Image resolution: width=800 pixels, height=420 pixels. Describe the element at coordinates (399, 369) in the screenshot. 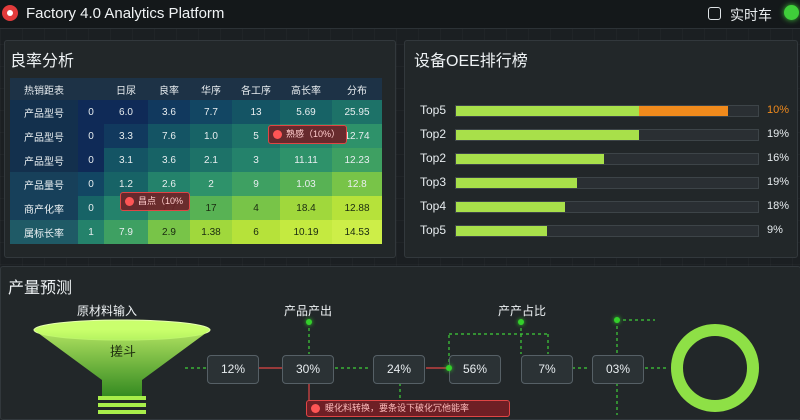

I see `flow-node-3: 24%` at that location.